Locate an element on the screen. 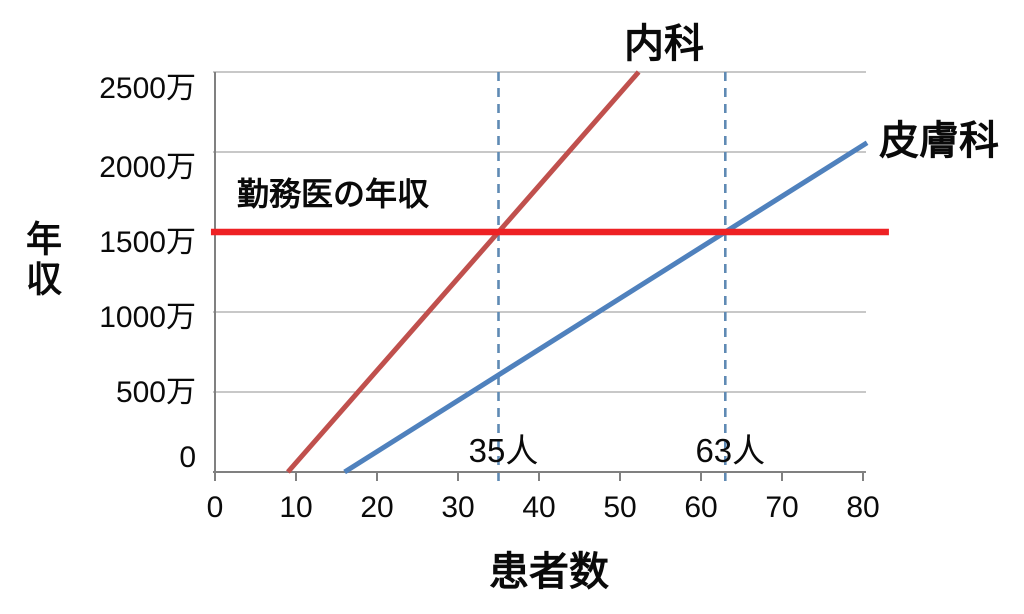 The width and height of the screenshot is (1024, 614). y-tick-label: 2000万 is located at coordinates (147, 167).